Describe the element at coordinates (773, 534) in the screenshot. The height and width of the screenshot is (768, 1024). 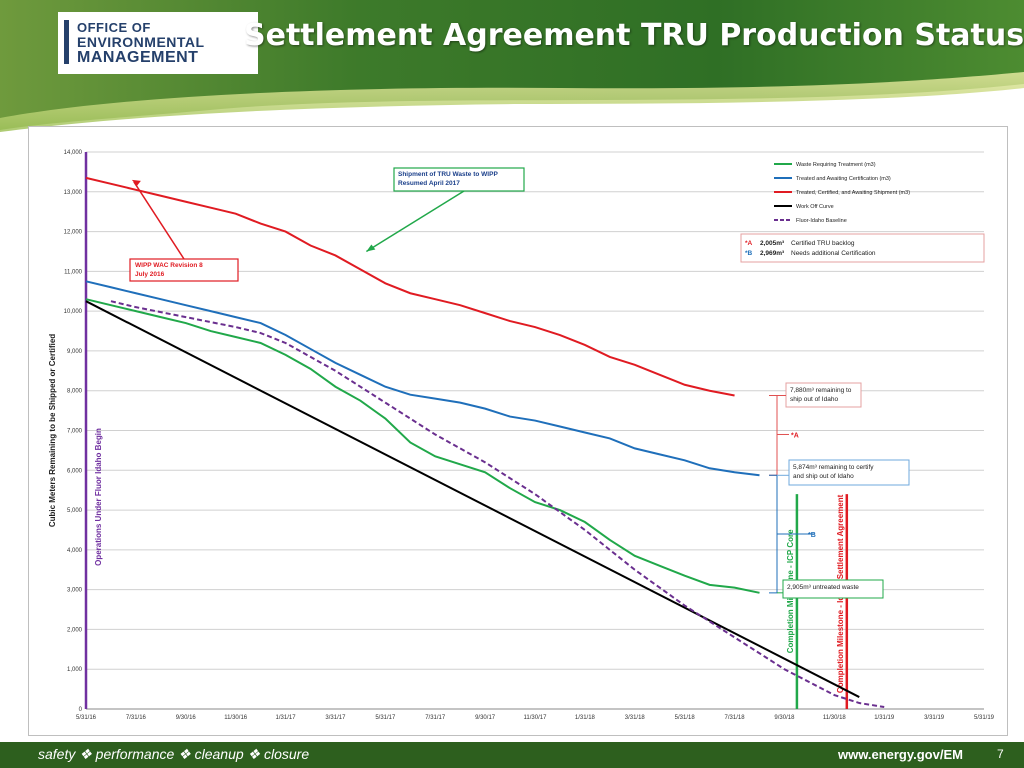
I see `bracket-b` at that location.